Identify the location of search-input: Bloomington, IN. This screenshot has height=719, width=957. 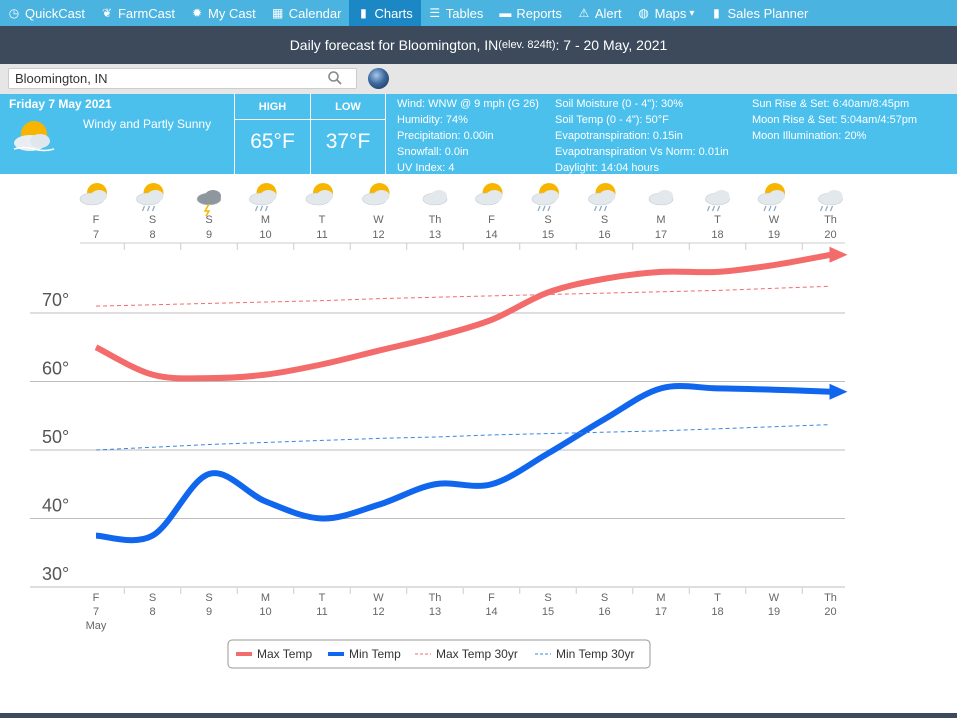
(182, 78).